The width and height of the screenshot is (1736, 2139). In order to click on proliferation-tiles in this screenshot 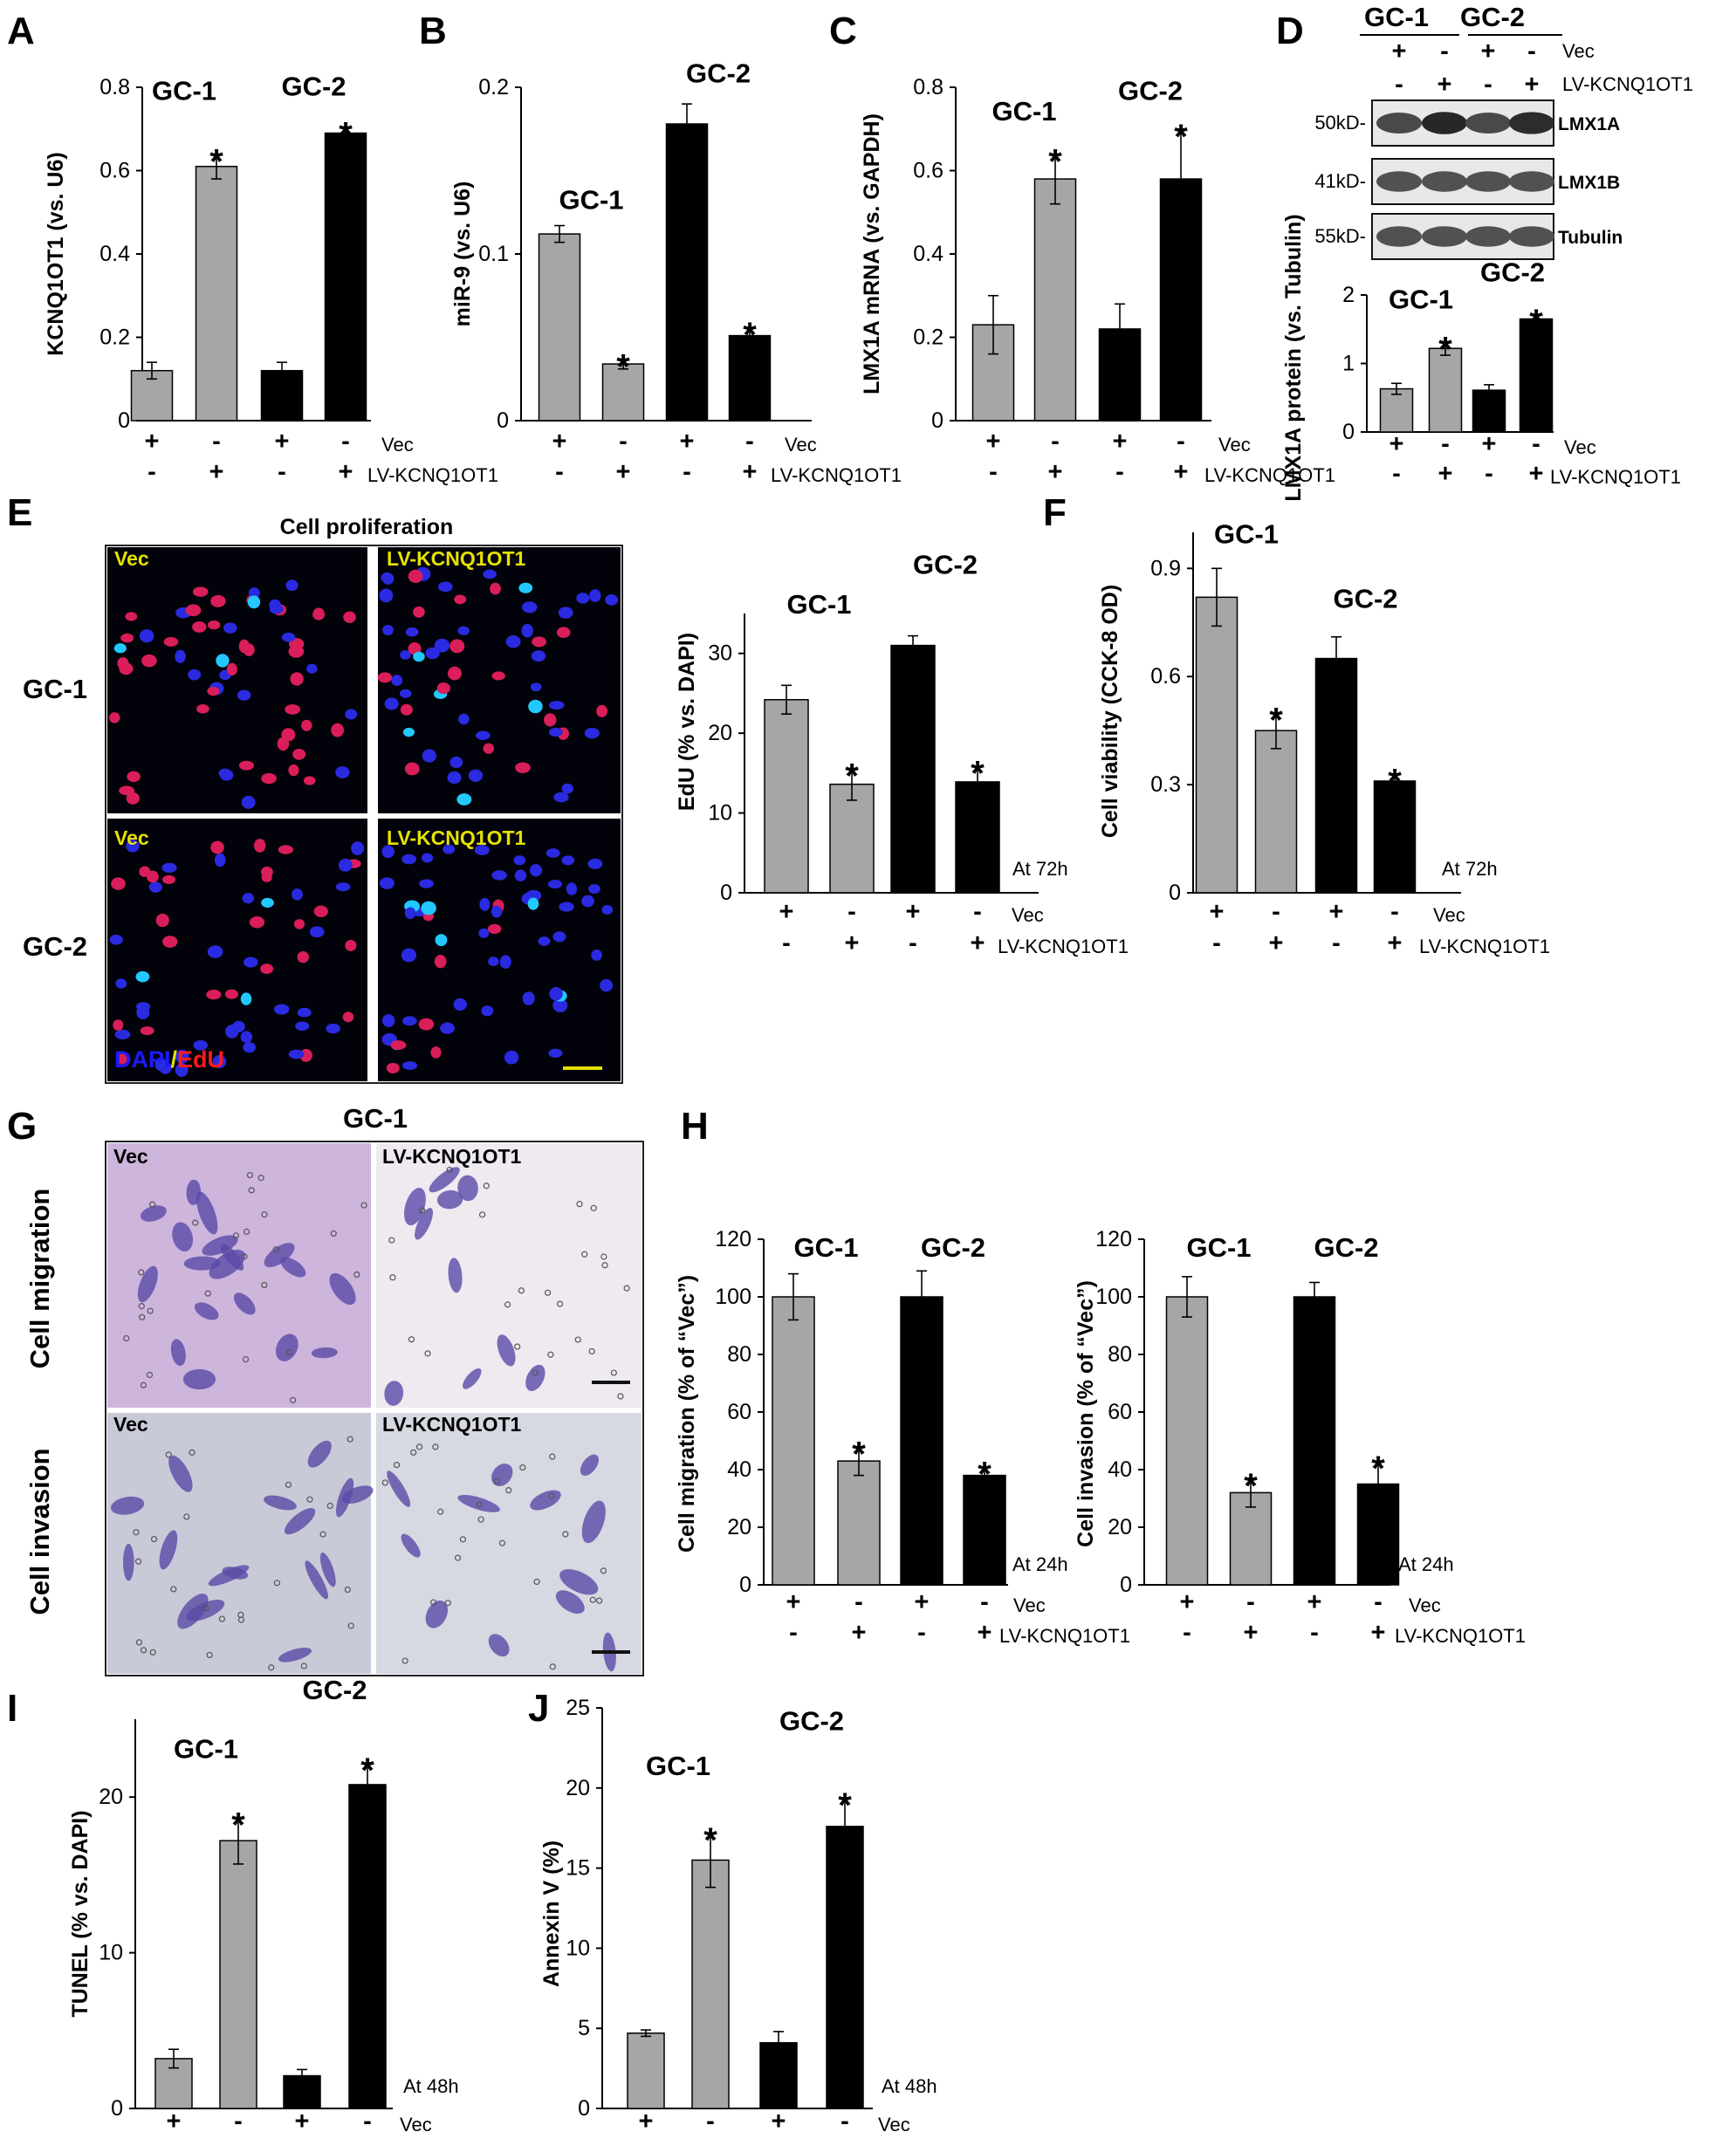, I will do `click(364, 814)`.